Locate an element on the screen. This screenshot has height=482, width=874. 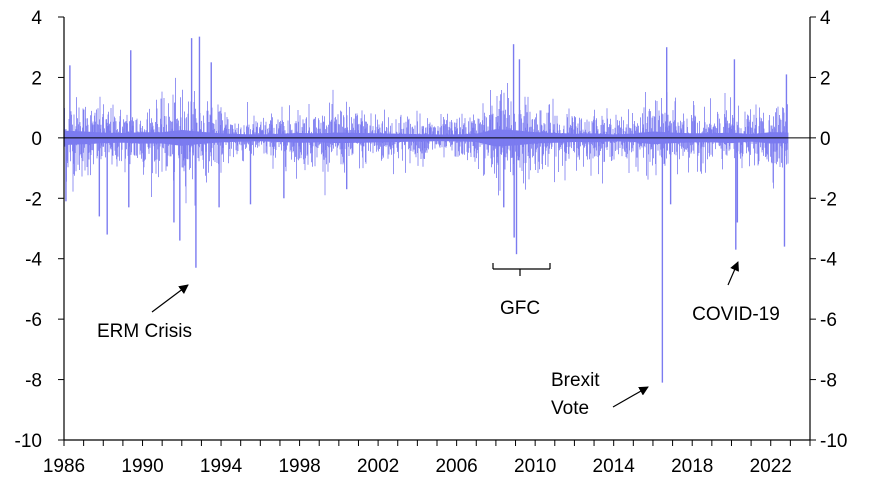
y-tick-label-right: -6 is located at coordinates (828, 320).